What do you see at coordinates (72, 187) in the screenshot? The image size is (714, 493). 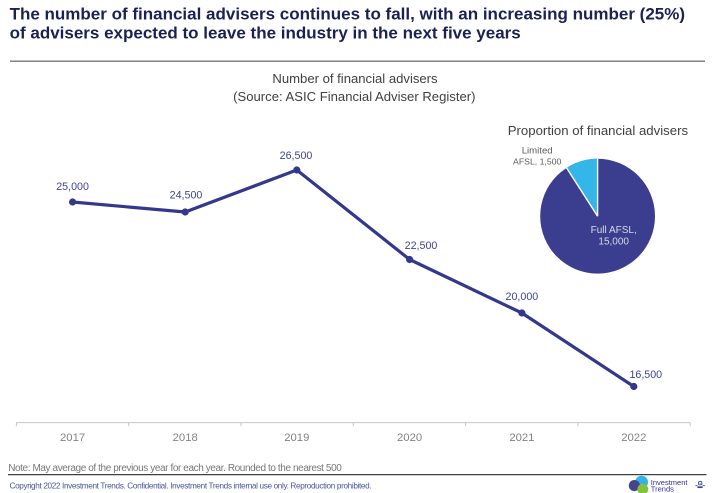 I see `svg-text: 25,000` at bounding box center [72, 187].